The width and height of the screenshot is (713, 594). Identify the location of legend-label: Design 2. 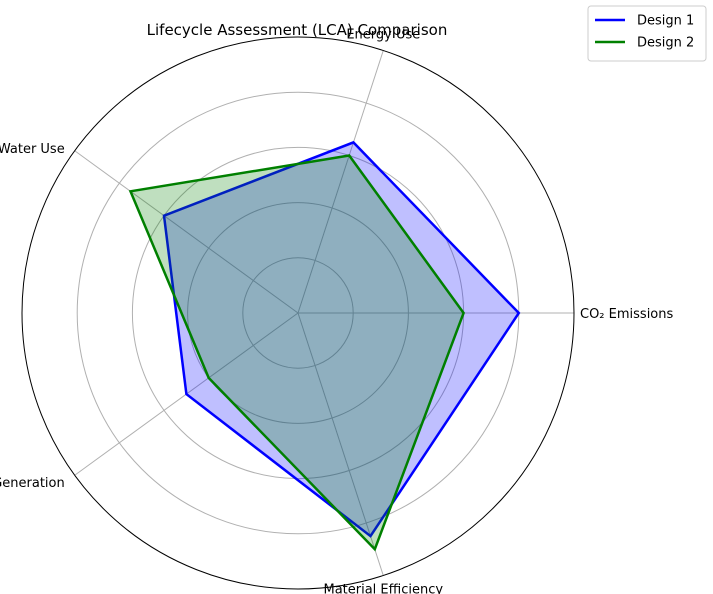
(665, 43).